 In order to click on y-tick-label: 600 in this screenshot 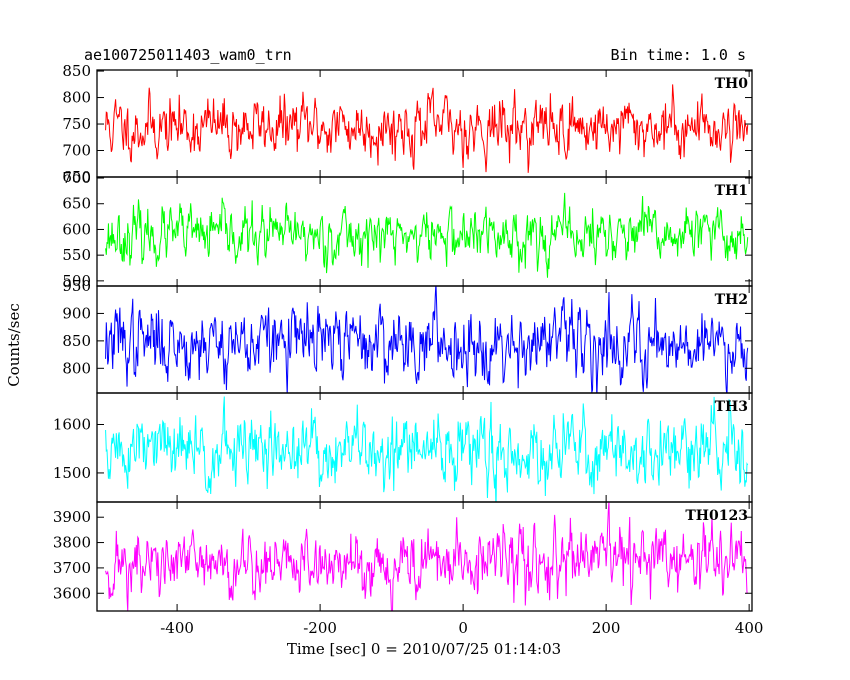, I will do `click(76, 229)`.